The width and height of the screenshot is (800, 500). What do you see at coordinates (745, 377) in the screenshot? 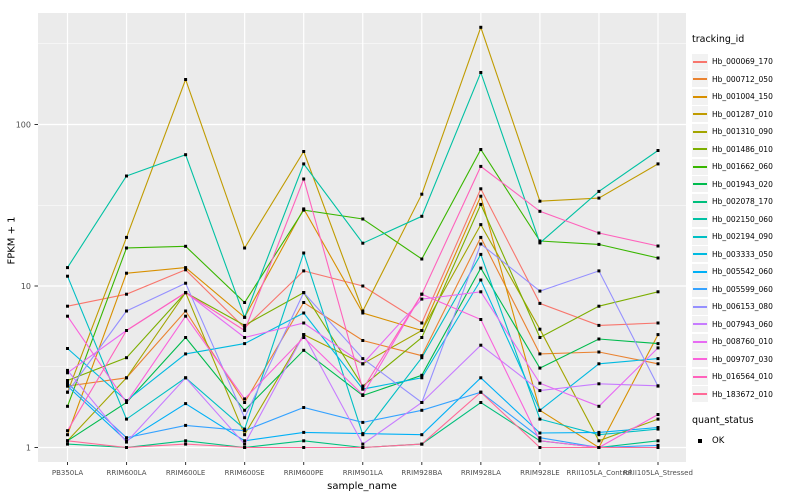
I see `legend-item-Hb_016564_010: Hb_016564_010` at bounding box center [745, 377].